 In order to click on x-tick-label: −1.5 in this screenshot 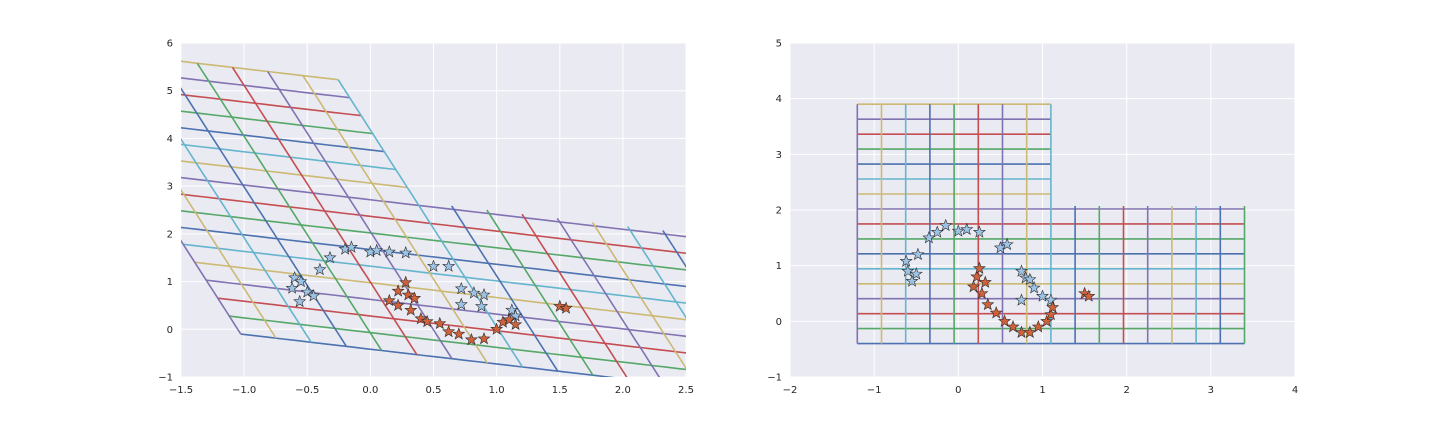, I will do `click(181, 390)`.